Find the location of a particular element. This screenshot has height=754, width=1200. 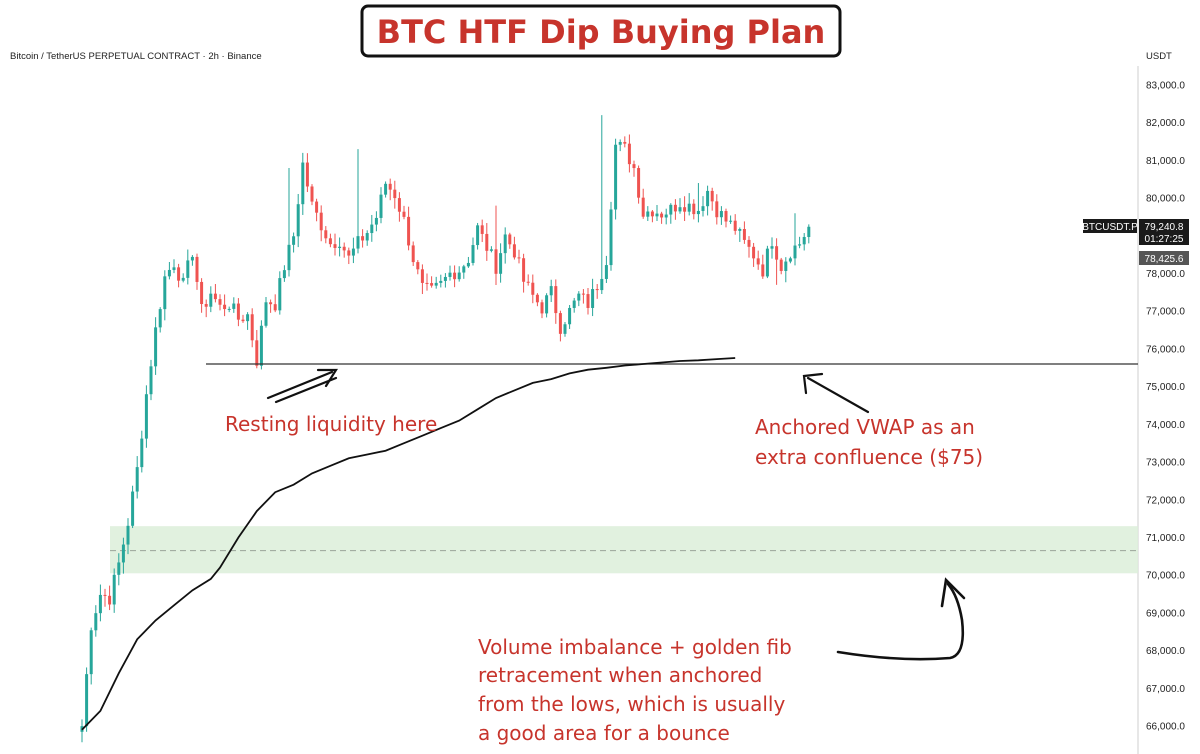

annotation-imbalance-4: a good area for a bounce is located at coordinates (604, 733).